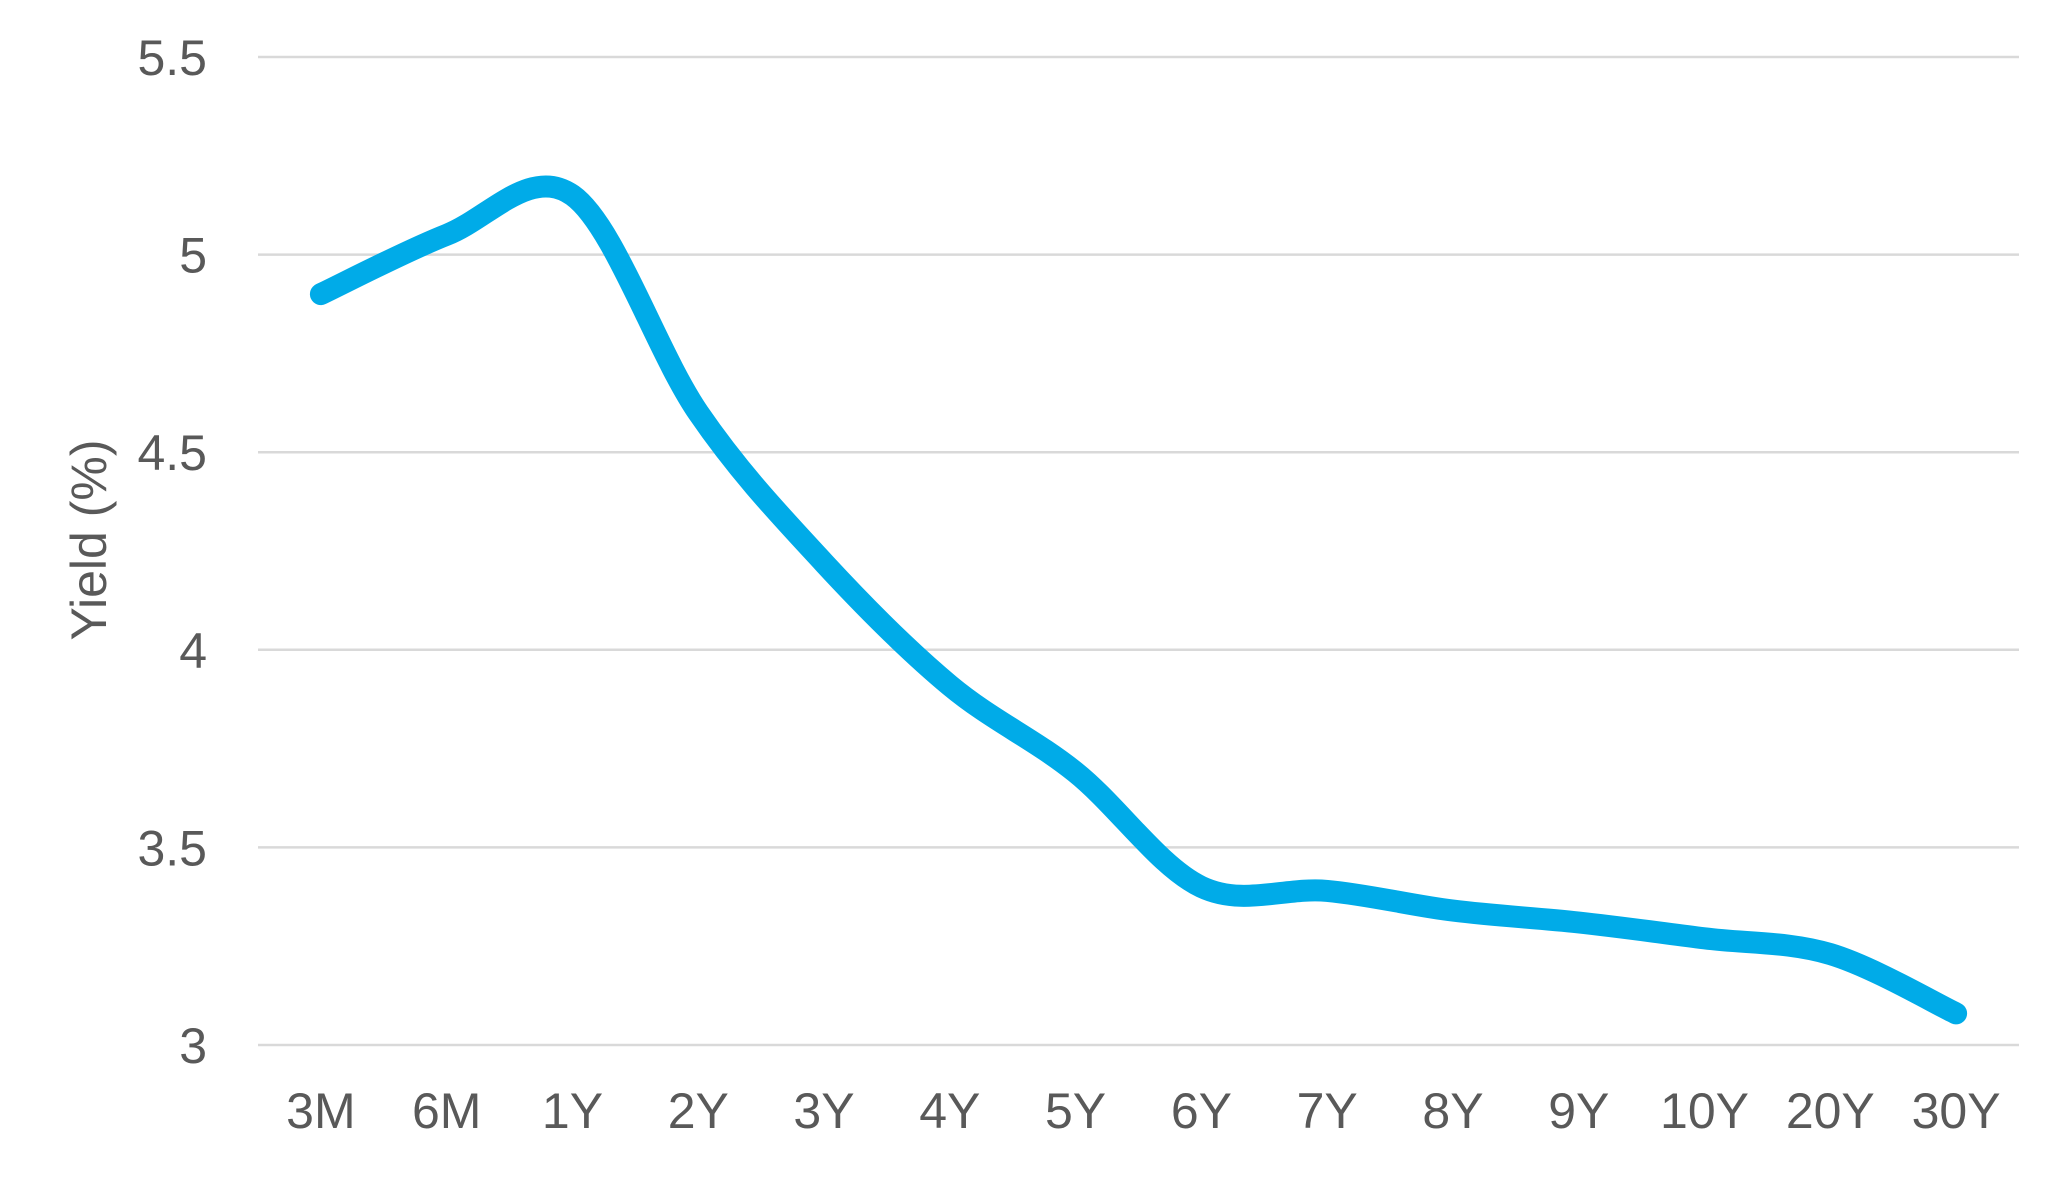 The height and width of the screenshot is (1177, 2069). What do you see at coordinates (193, 1046) in the screenshot?
I see `y-tick-label: 3` at bounding box center [193, 1046].